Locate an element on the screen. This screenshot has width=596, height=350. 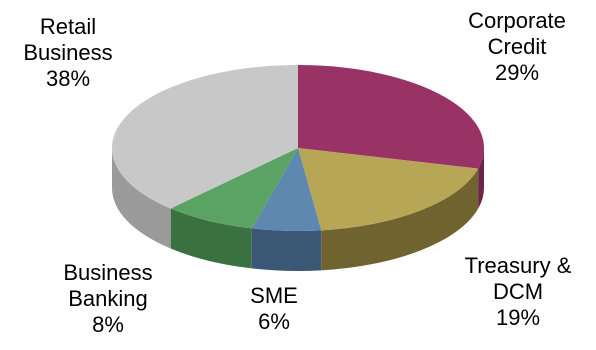
slice-treasury-dcm is located at coordinates (388, 189).